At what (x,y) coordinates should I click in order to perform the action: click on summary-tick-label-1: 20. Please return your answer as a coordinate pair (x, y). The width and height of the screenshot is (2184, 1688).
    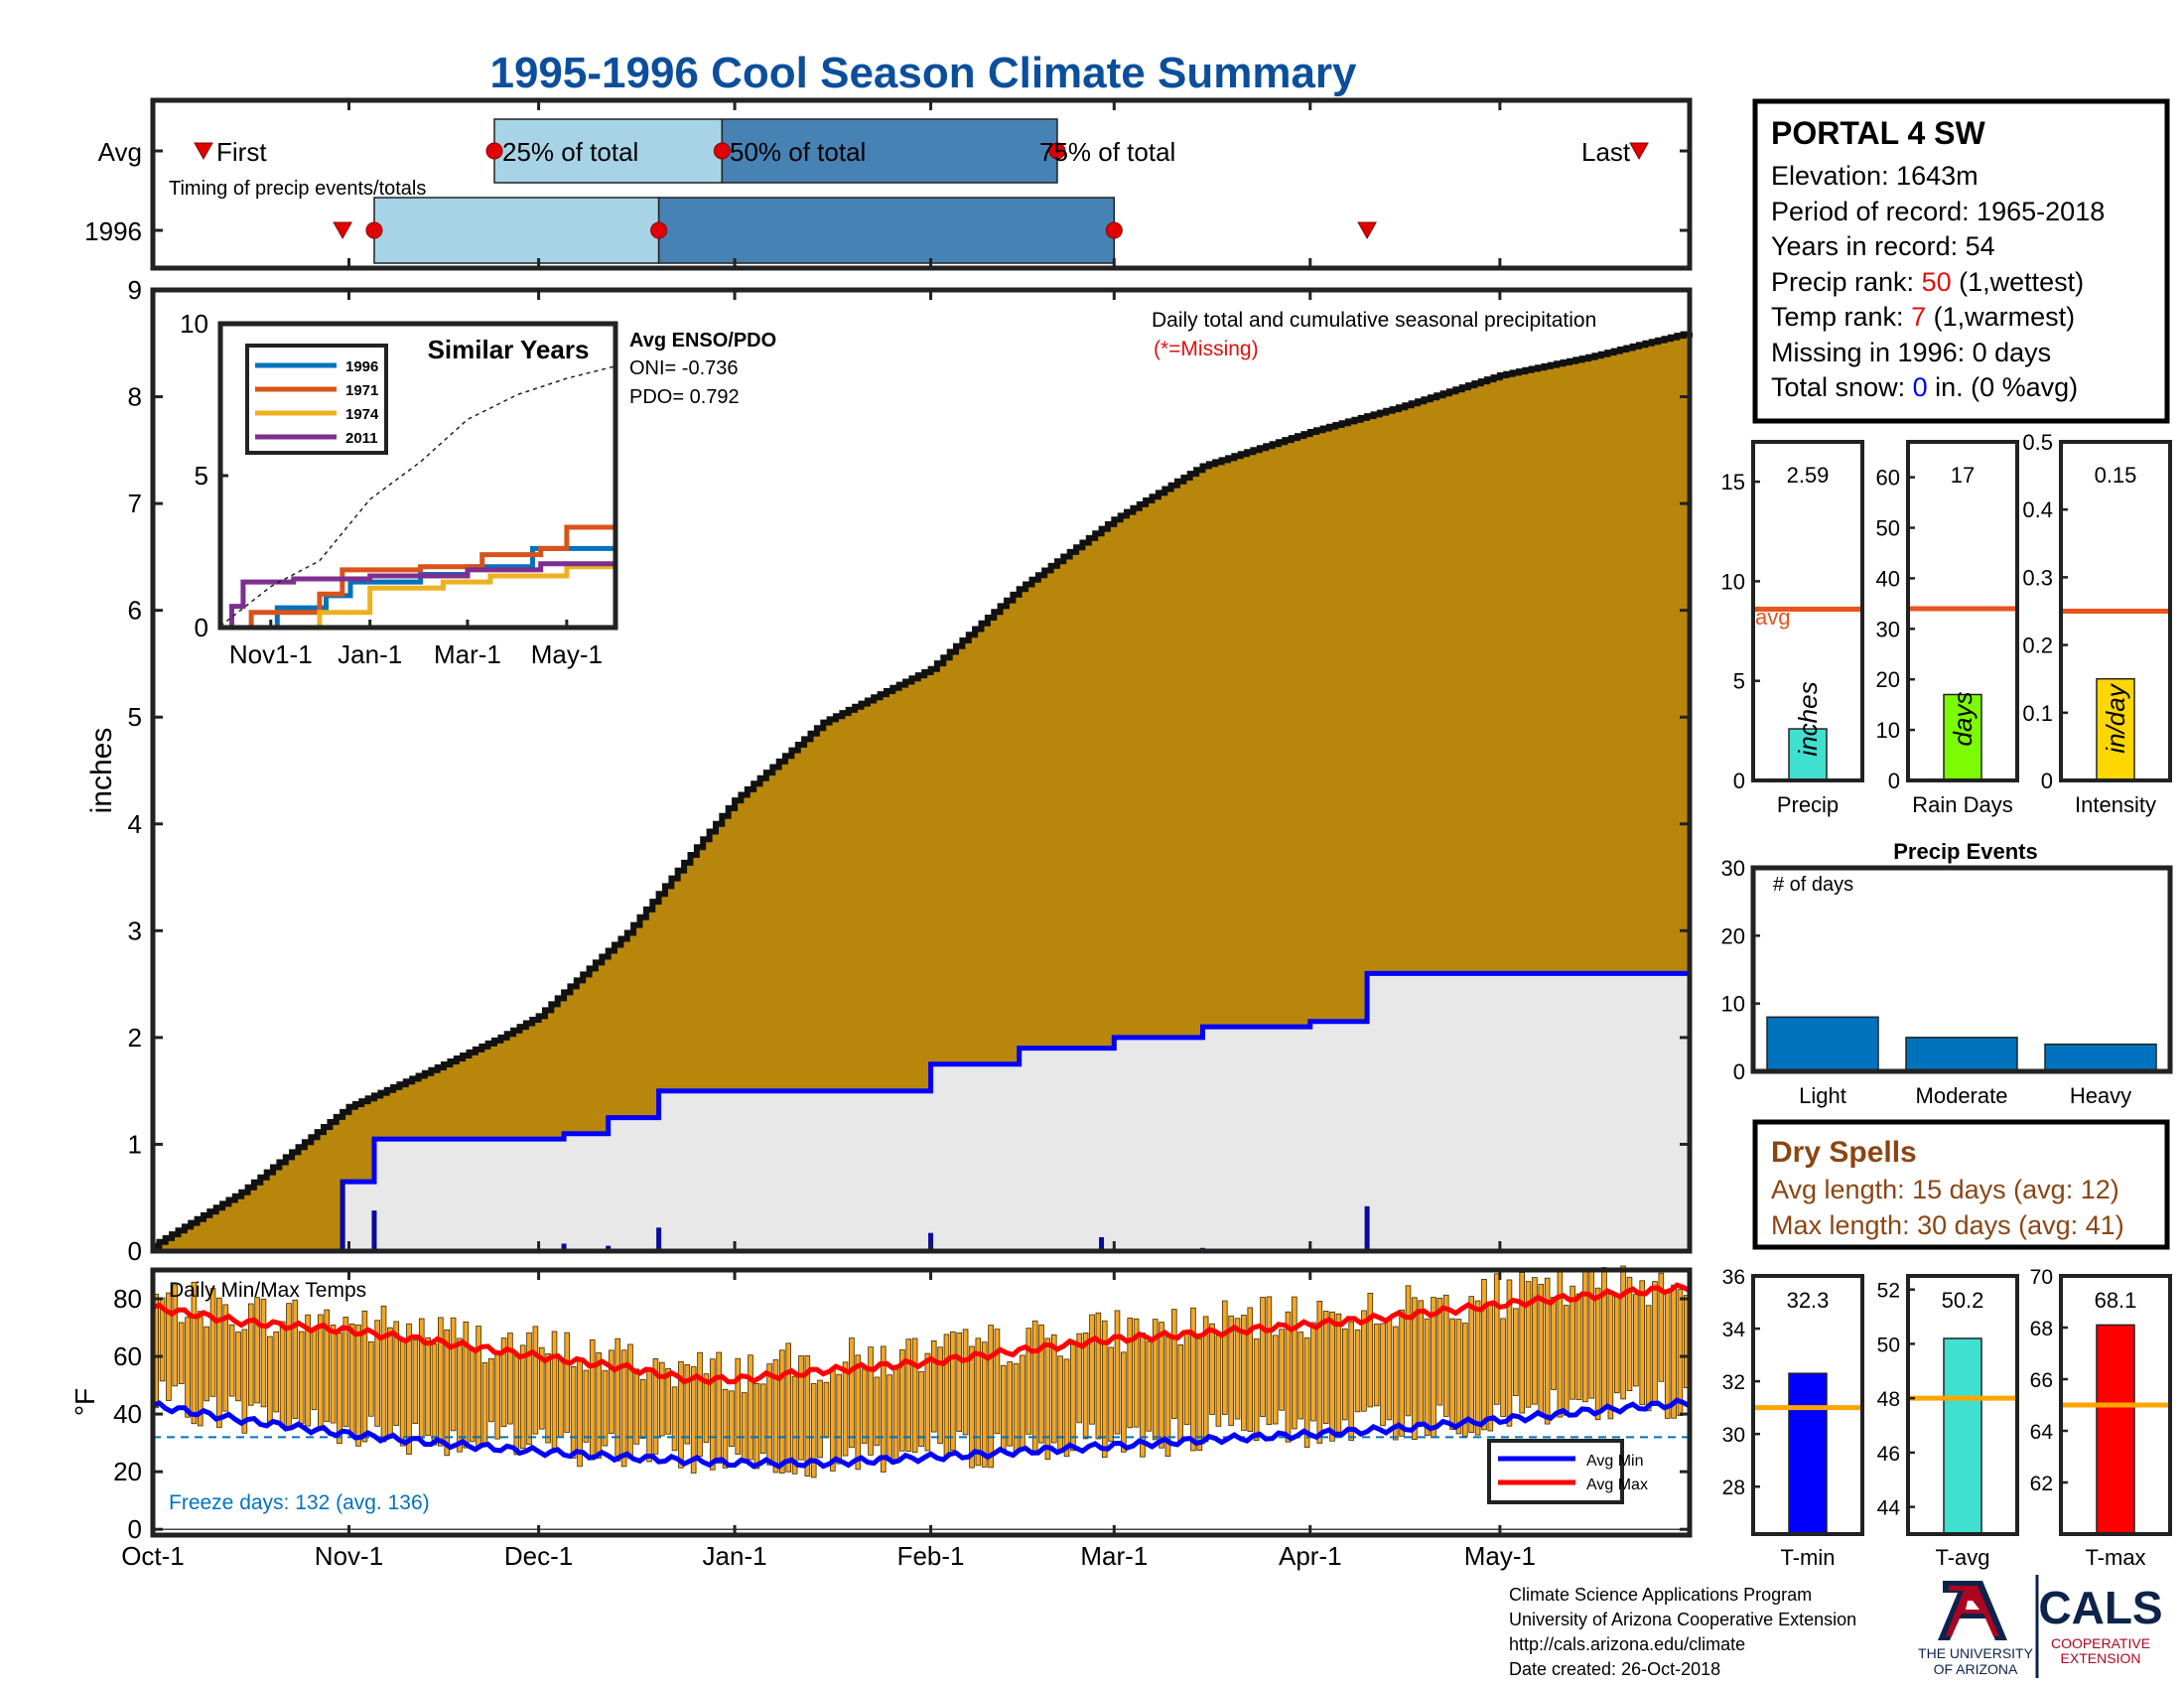
    Looking at the image, I should click on (1888, 679).